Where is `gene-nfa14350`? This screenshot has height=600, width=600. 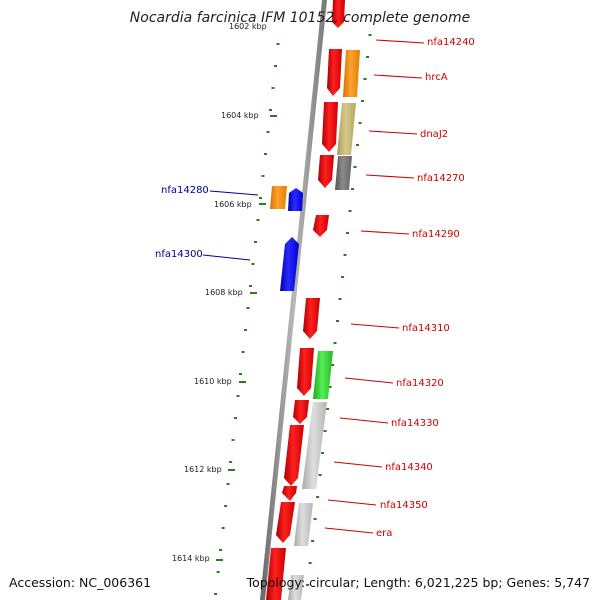 gene-nfa14350 is located at coordinates (289, 493).